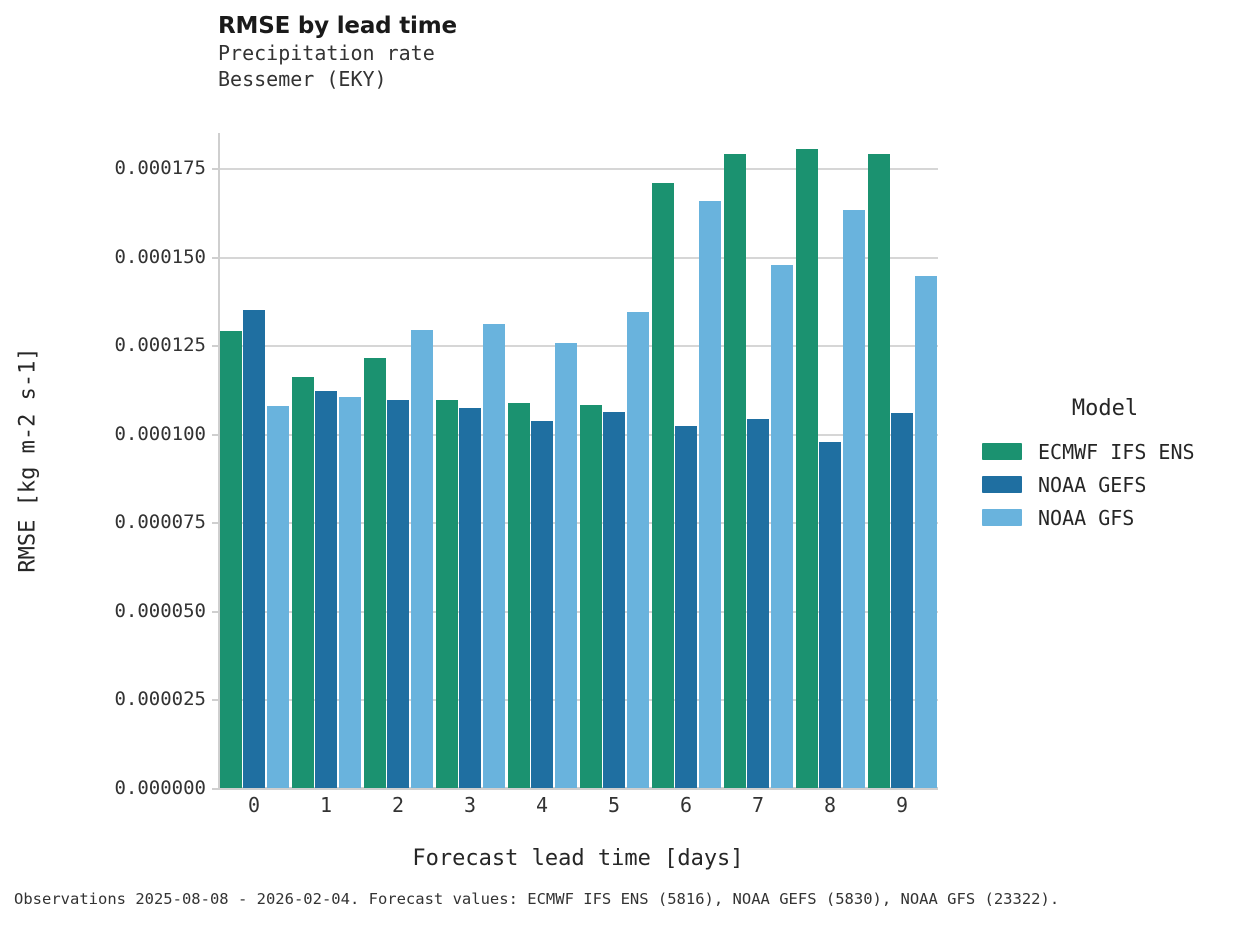  What do you see at coordinates (1092, 484) in the screenshot?
I see `legend-item-label: NOAA GEFS` at bounding box center [1092, 484].